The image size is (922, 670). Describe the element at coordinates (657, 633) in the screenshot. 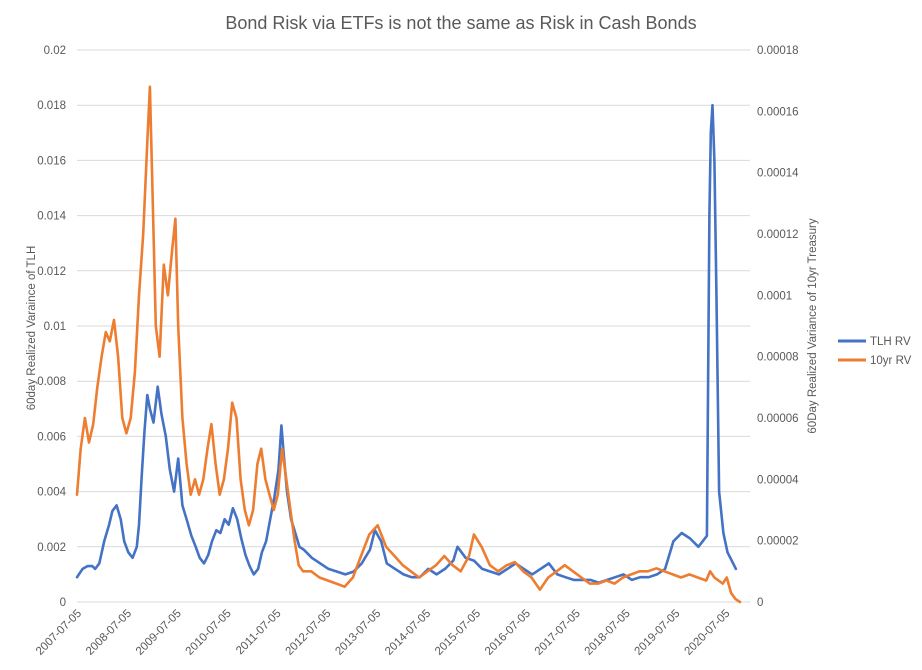

I see `x-tick-label: 2019-07-05` at that location.